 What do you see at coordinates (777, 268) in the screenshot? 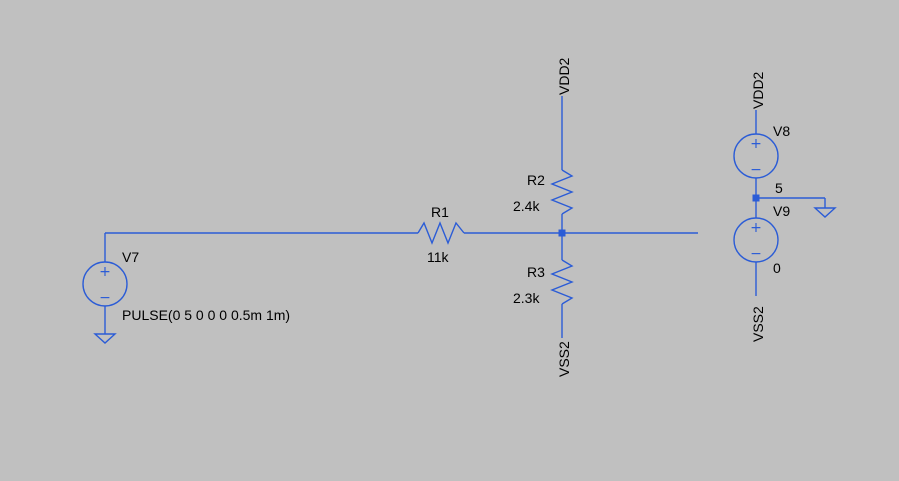
I see `v9-value-label: 0` at bounding box center [777, 268].